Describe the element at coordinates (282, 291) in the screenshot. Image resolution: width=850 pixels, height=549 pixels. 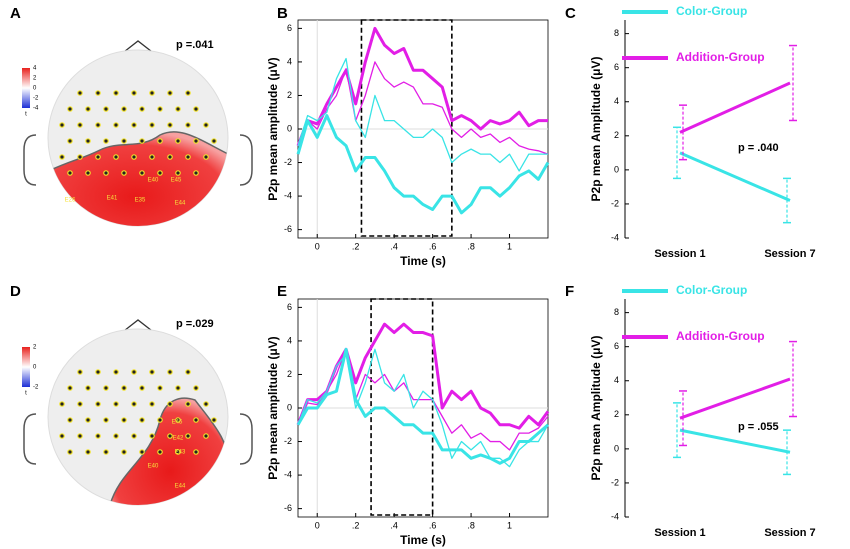
I see `panel-letter: E` at that location.